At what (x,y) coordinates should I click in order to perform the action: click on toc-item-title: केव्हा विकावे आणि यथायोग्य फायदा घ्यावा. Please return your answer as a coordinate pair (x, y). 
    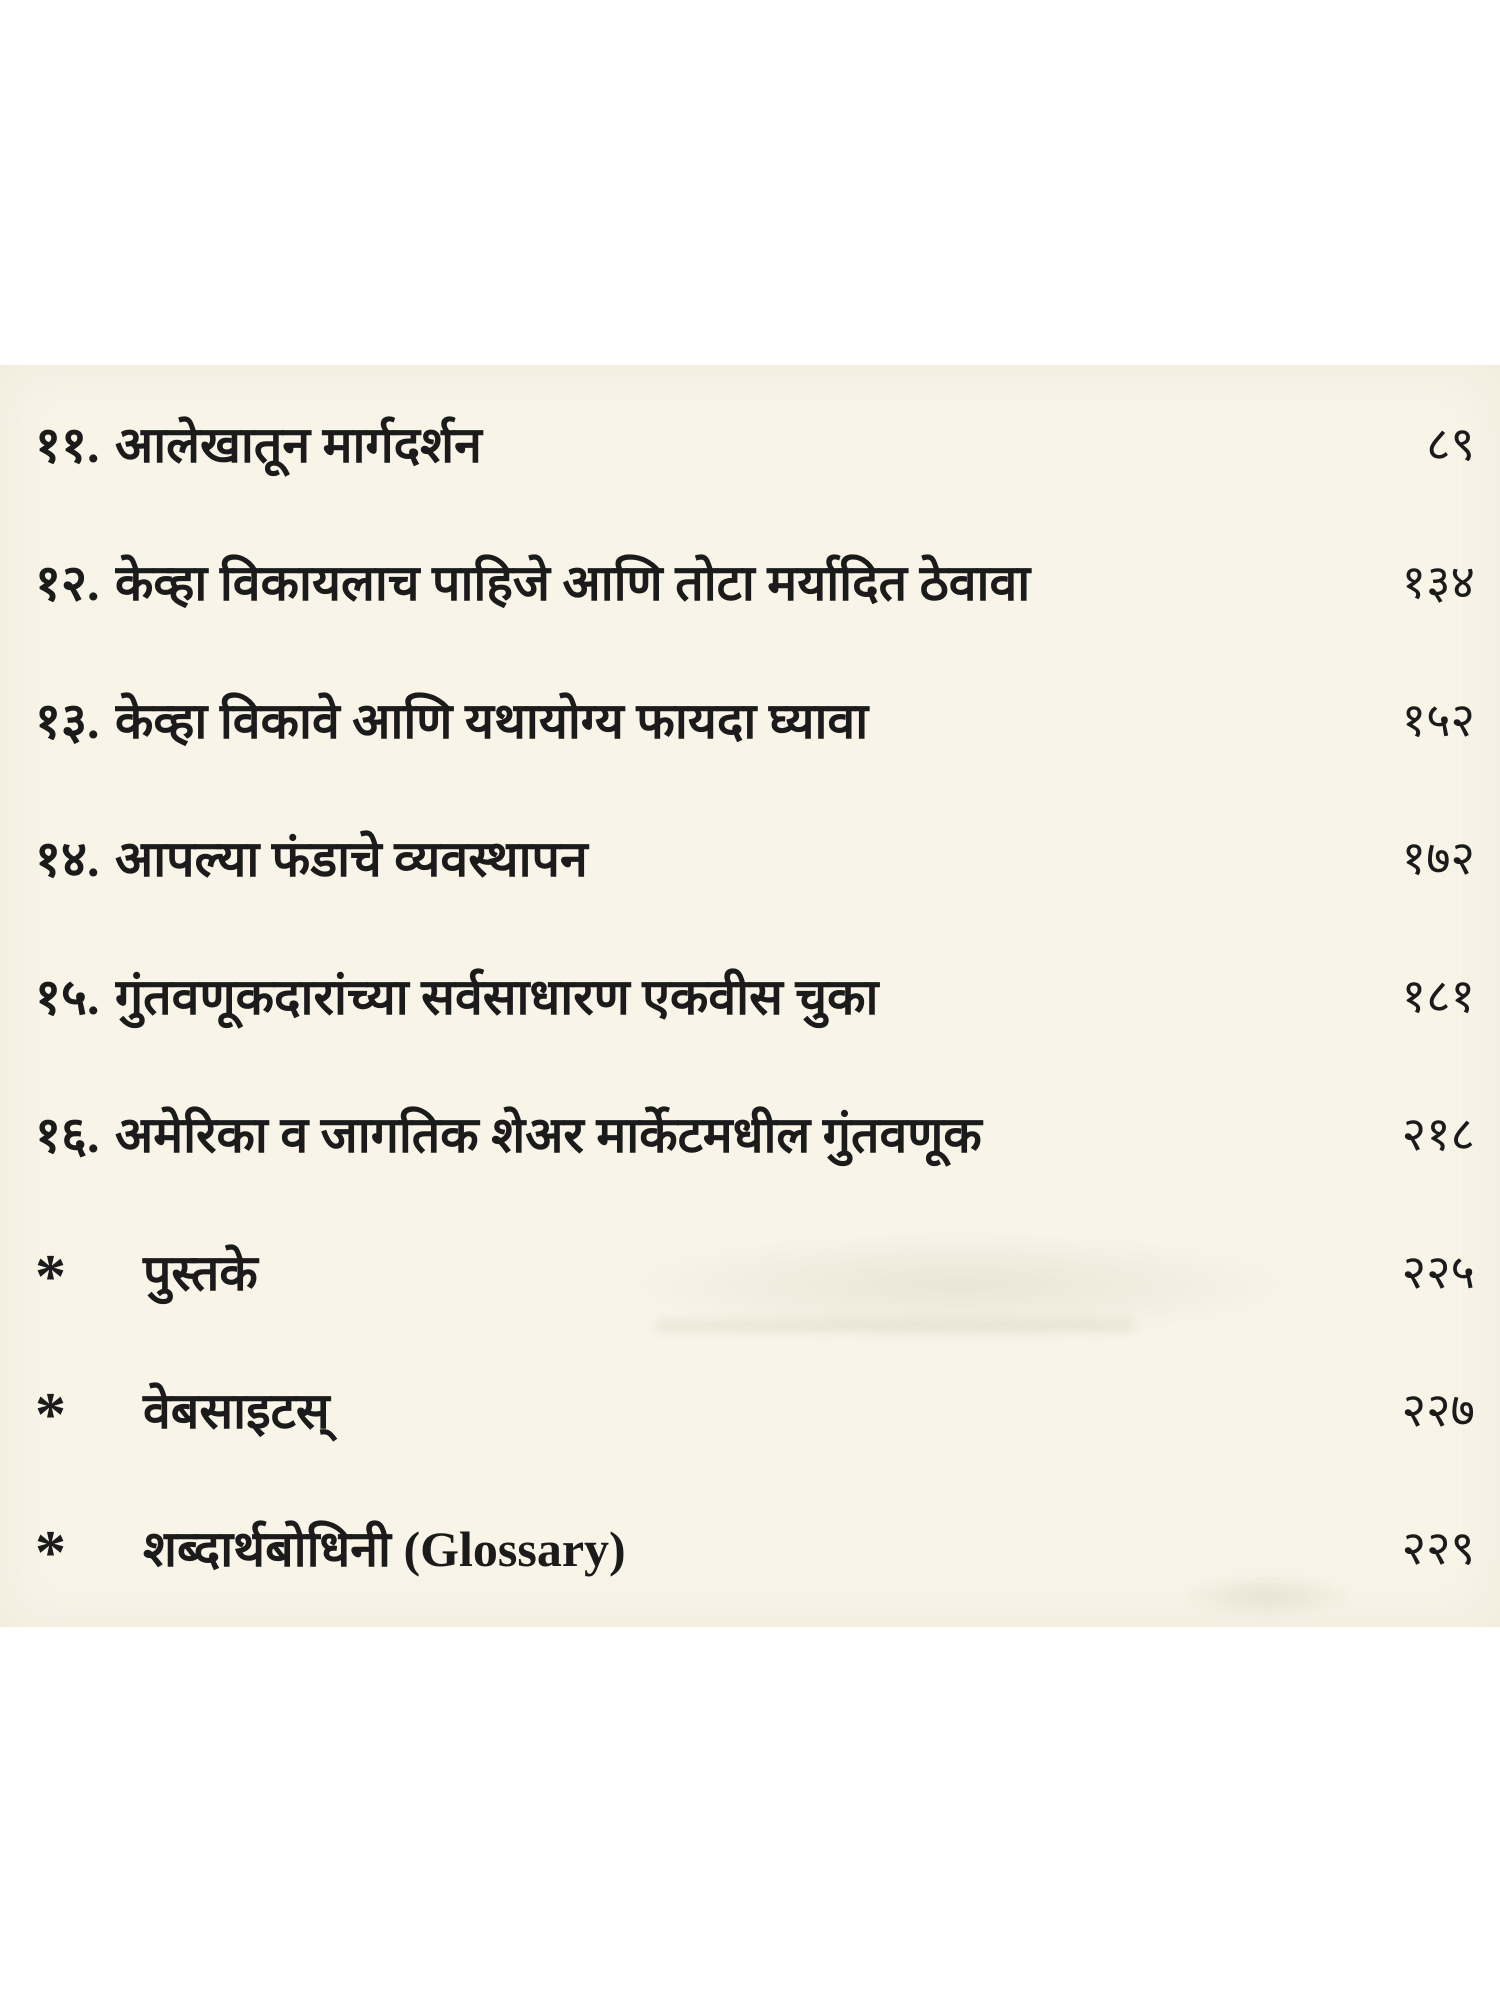
    Looking at the image, I should click on (492, 721).